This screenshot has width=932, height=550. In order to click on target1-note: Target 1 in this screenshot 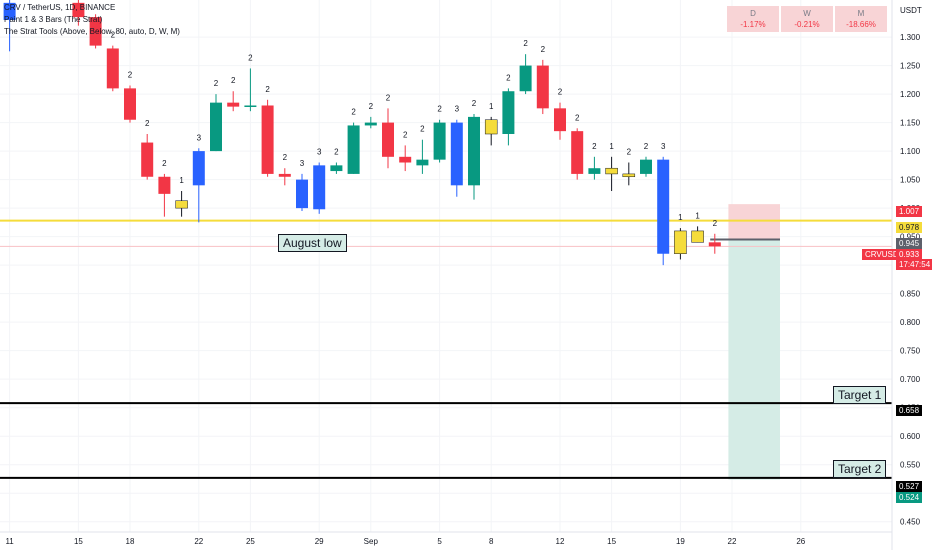, I will do `click(860, 395)`.